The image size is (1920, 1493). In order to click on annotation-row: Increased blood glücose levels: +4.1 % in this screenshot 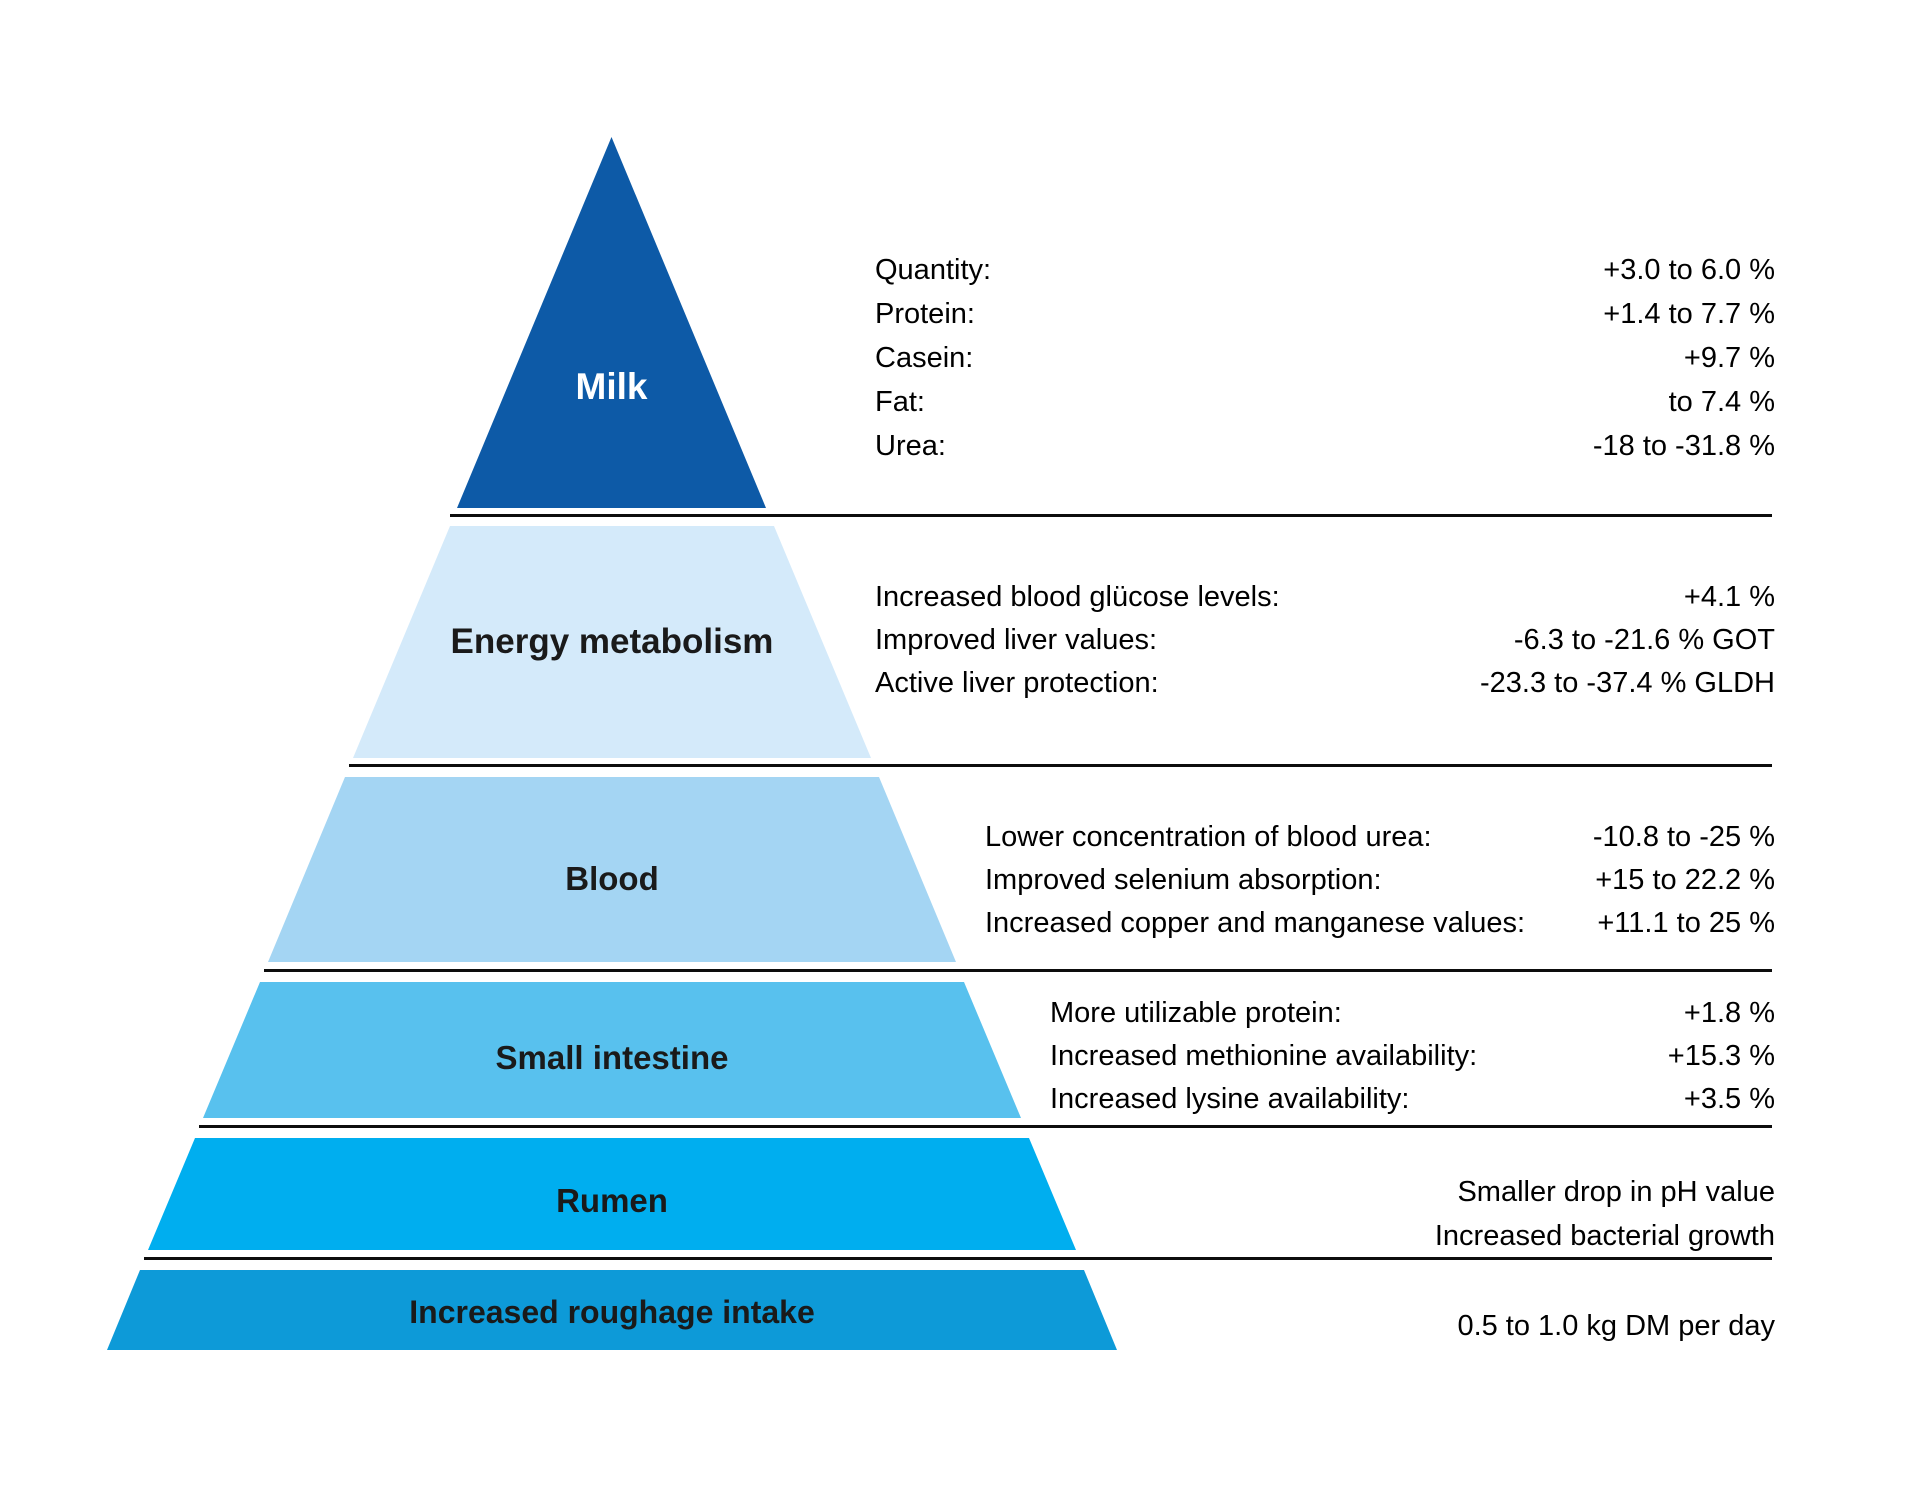, I will do `click(1325, 597)`.